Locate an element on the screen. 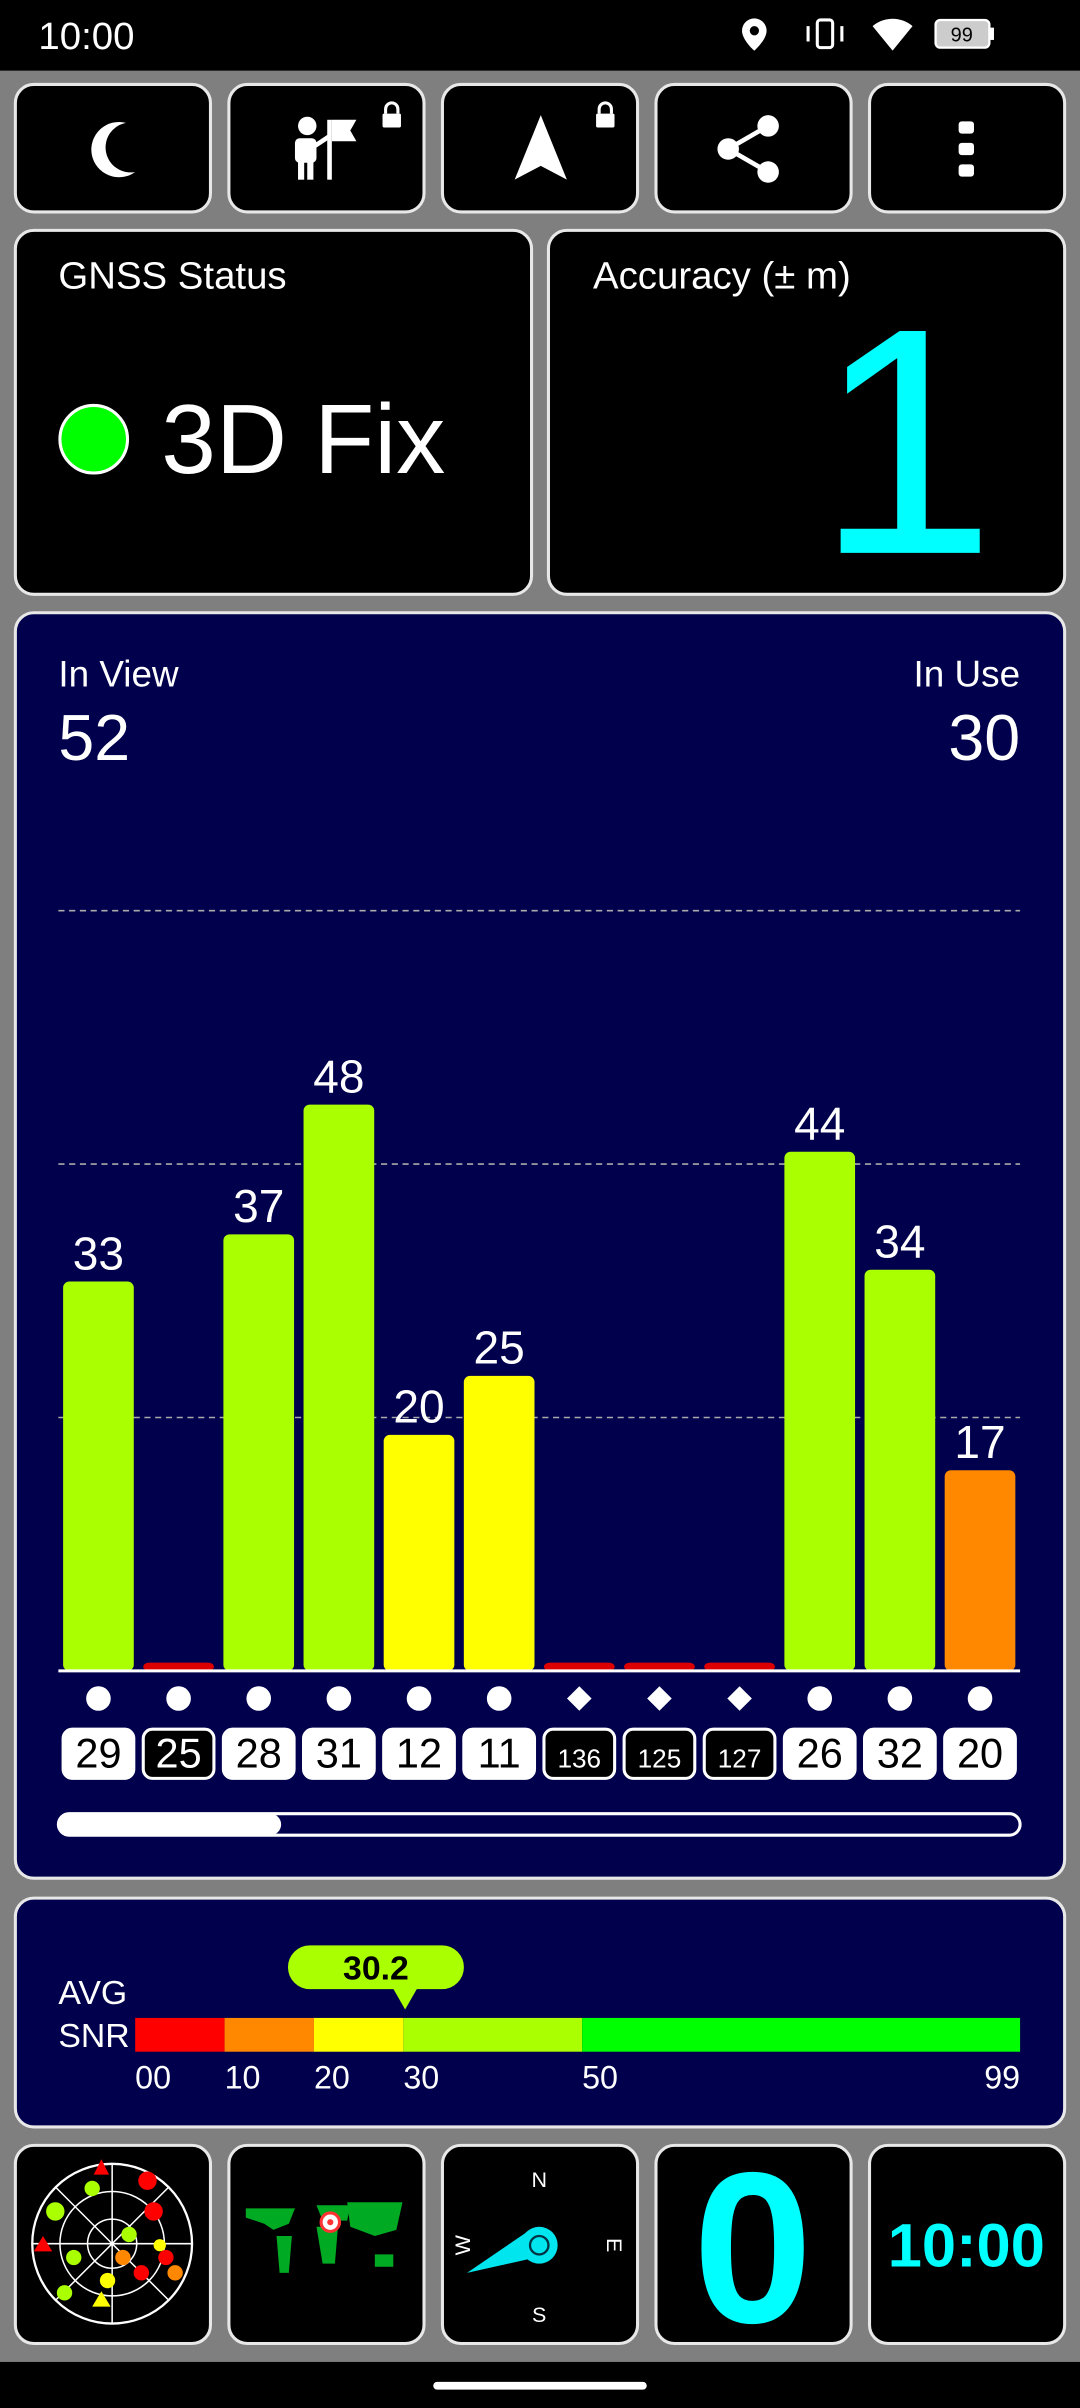 The image size is (1080, 2408). vibrate-lines is located at coordinates (825, 34).